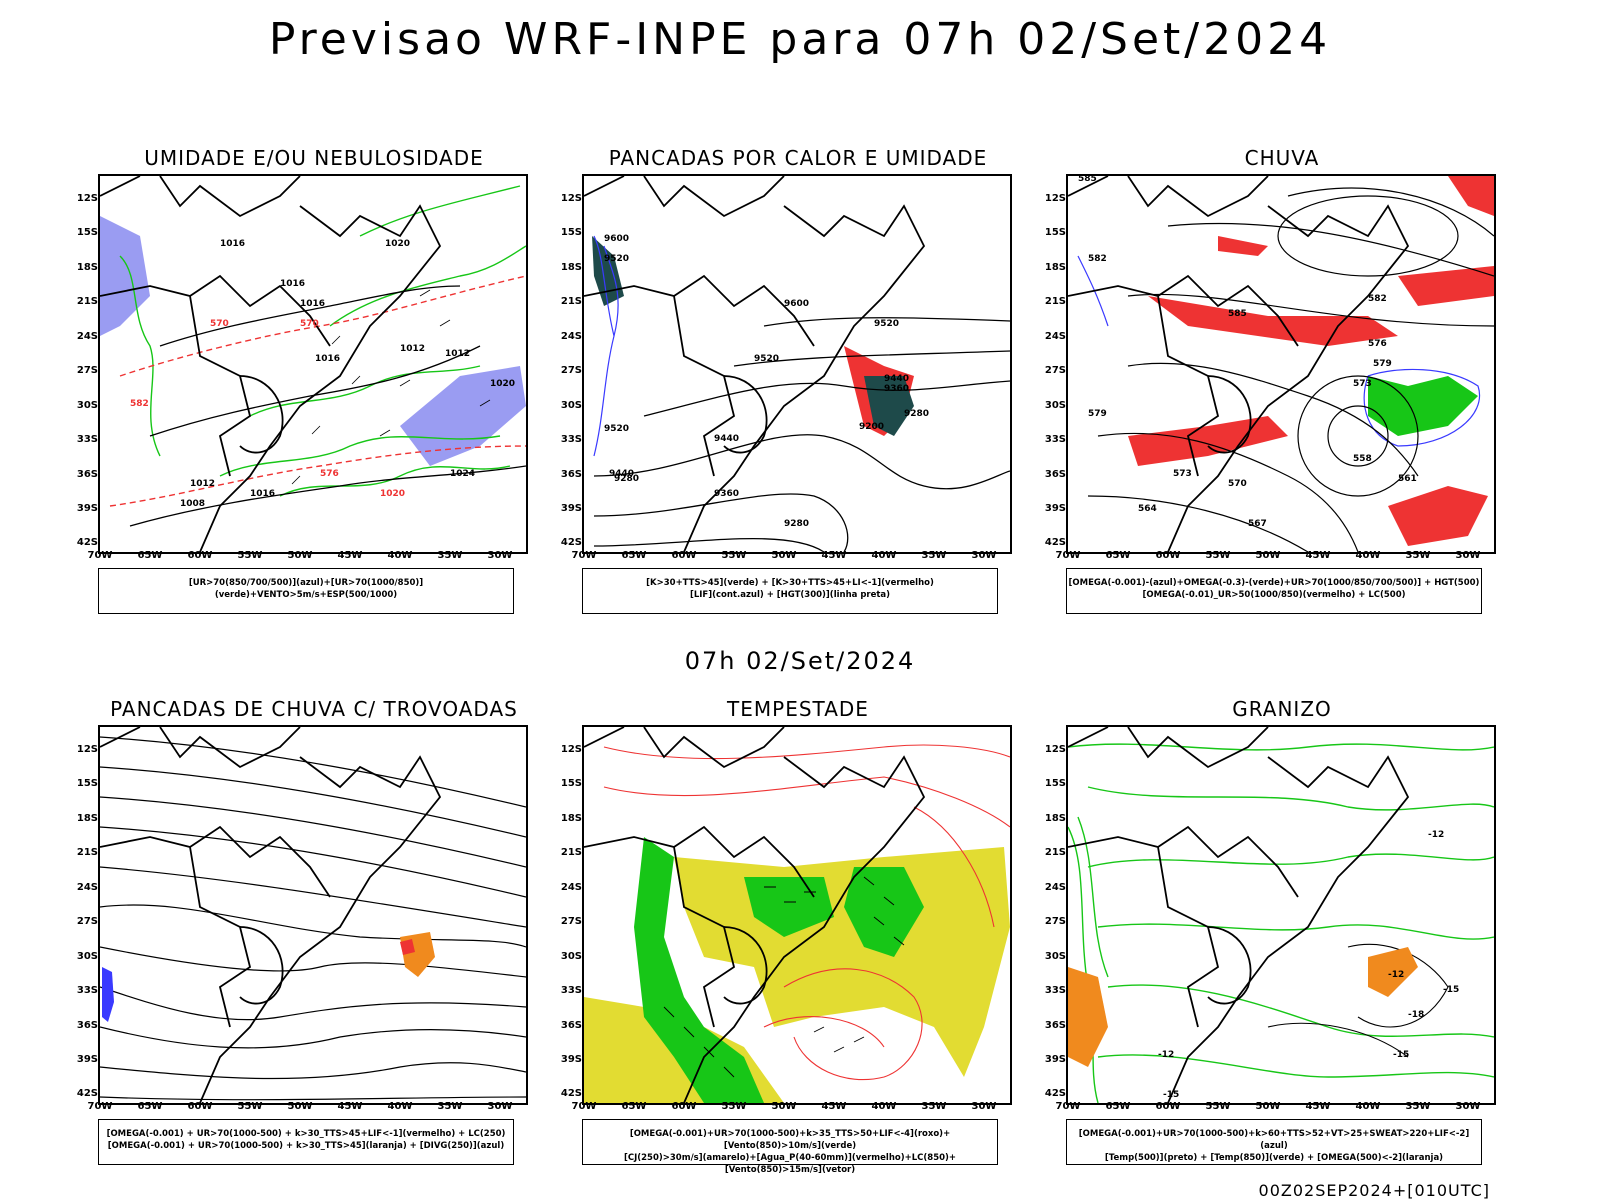  Describe the element at coordinates (417, 954) in the screenshot. I see `thunder-orange-shading` at that location.